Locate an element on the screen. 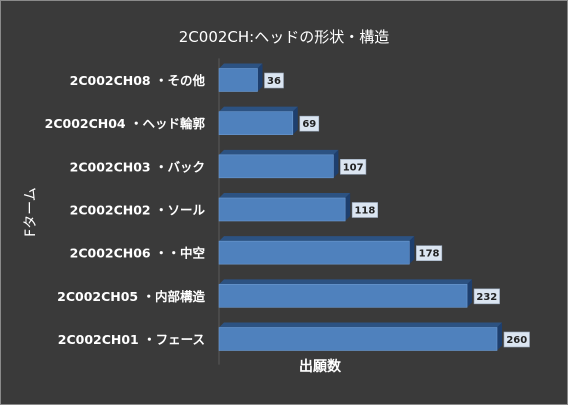  x-axis-title: 出願数 is located at coordinates (320, 367).